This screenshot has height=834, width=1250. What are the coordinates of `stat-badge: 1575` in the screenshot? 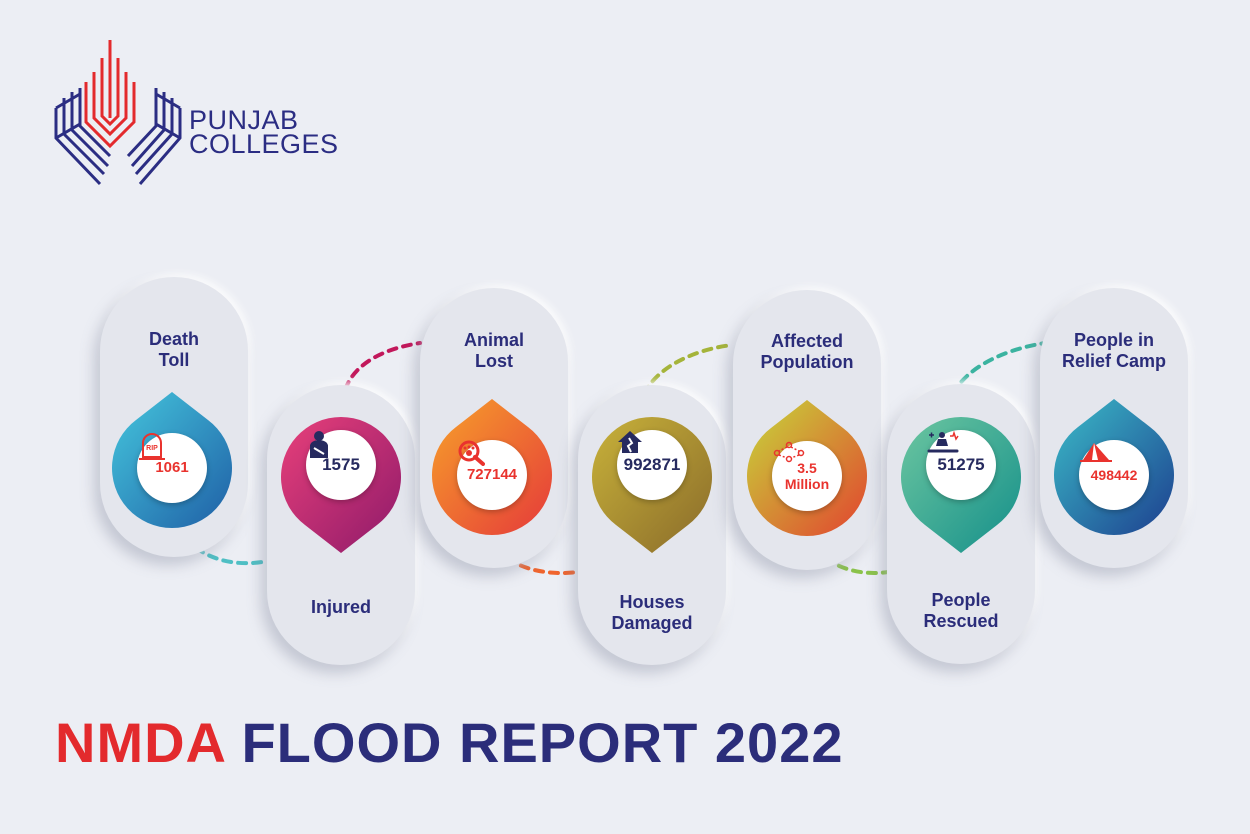 It's located at (341, 465).